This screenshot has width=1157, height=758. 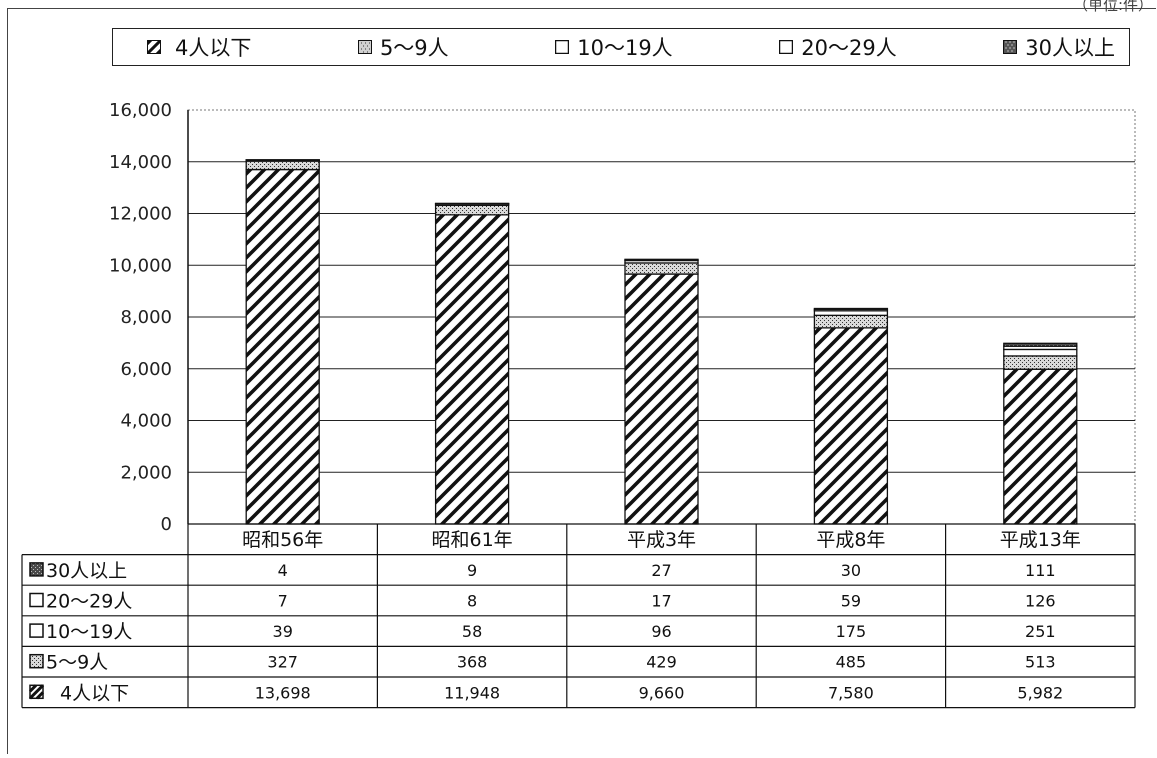 What do you see at coordinates (89, 632) in the screenshot?
I see `table-row-label: 10～19人` at bounding box center [89, 632].